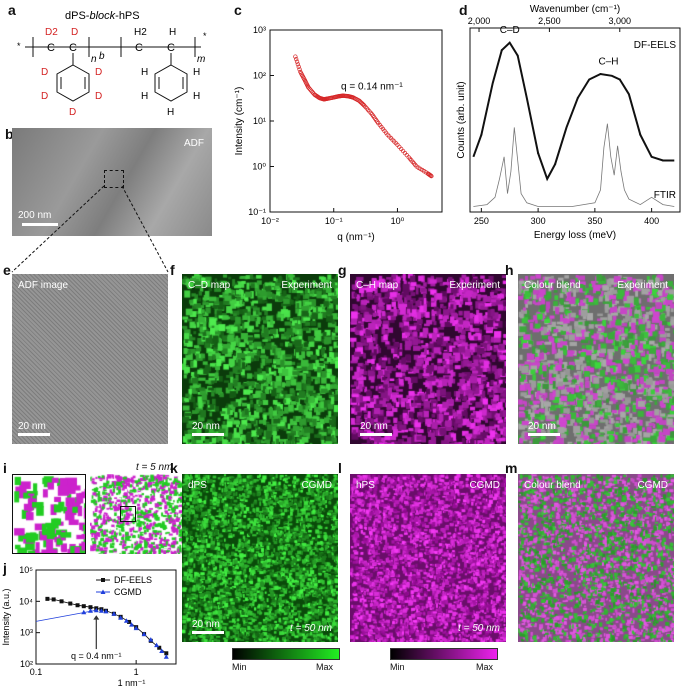 The image size is (685, 687). I want to click on cgmd-fit-line, so click(66, 615).